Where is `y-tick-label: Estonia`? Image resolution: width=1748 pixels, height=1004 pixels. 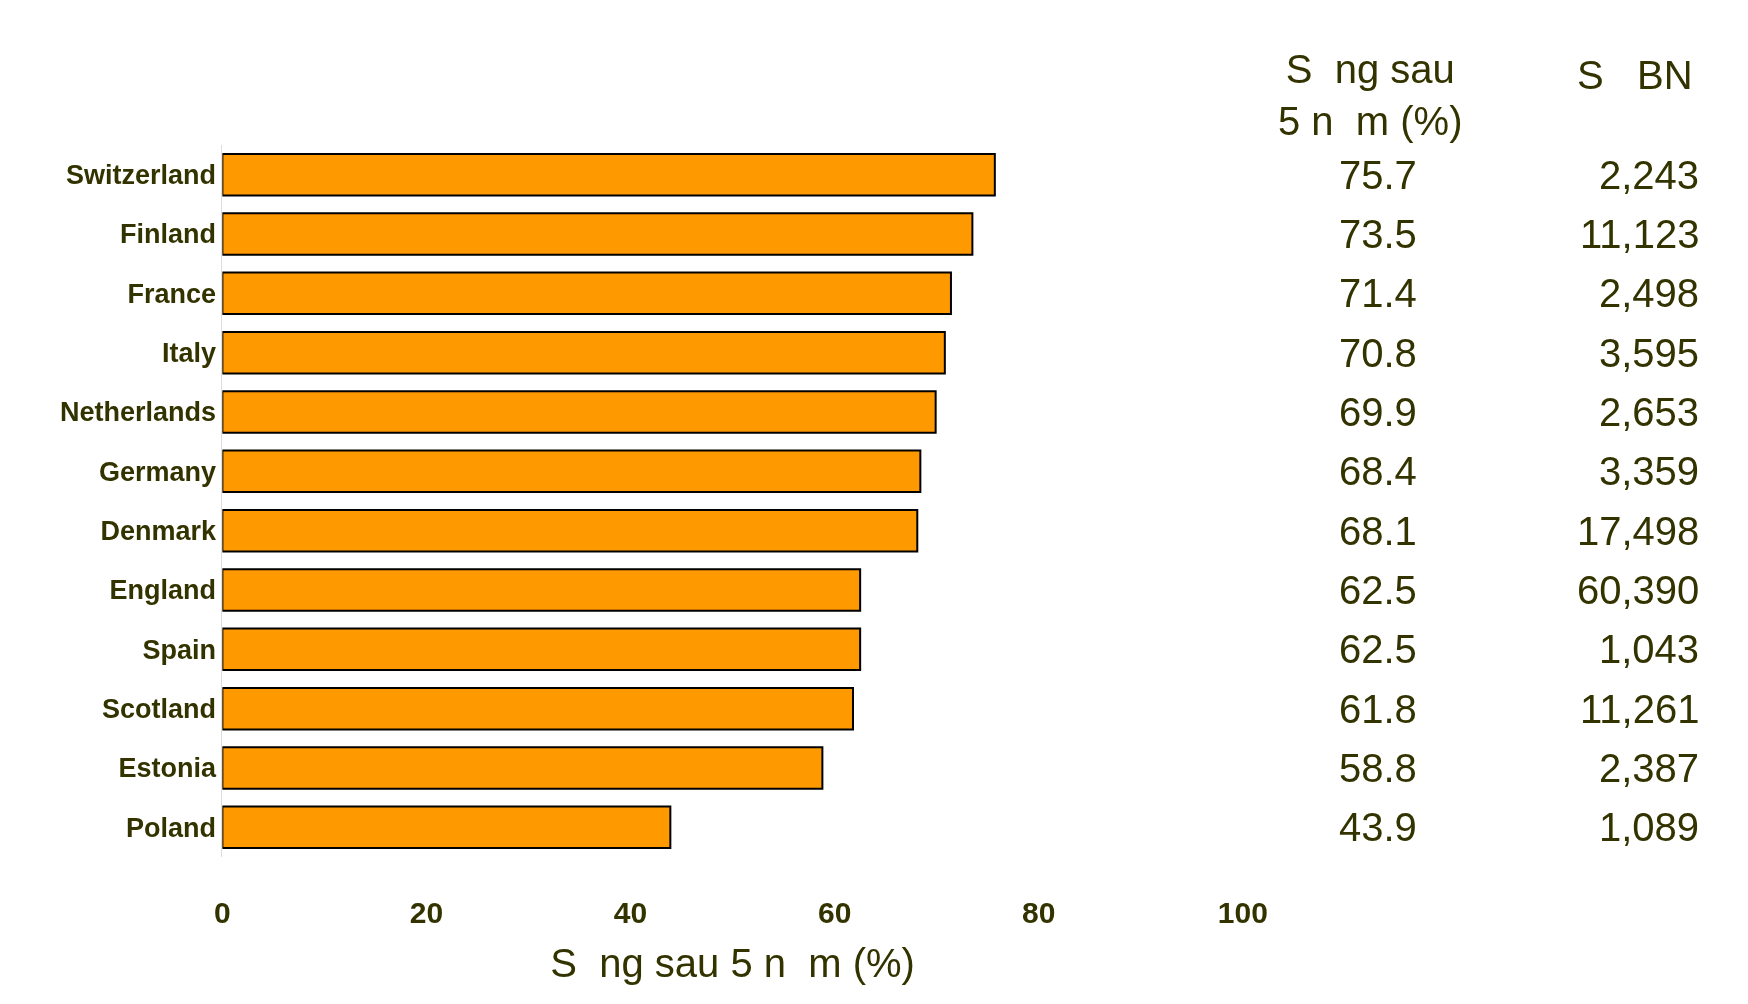
y-tick-label: Estonia is located at coordinates (167, 768).